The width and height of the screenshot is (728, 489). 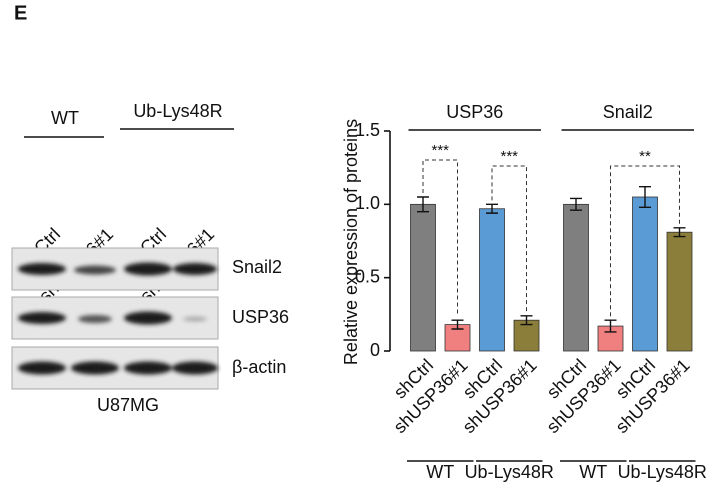 What do you see at coordinates (177, 111) in the screenshot?
I see `blot-condition: Ub-Lys48R` at bounding box center [177, 111].